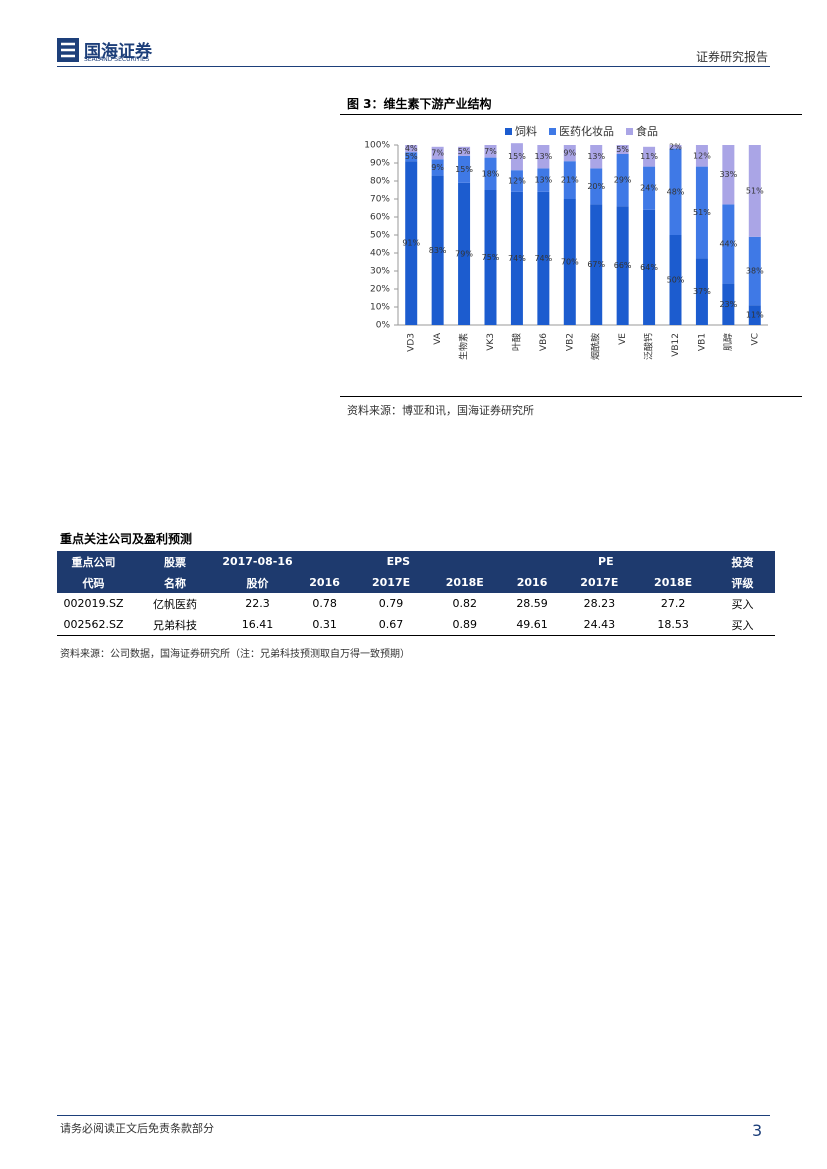 This screenshot has height=1169, width=827. I want to click on table-cell: 18.53, so click(673, 624).